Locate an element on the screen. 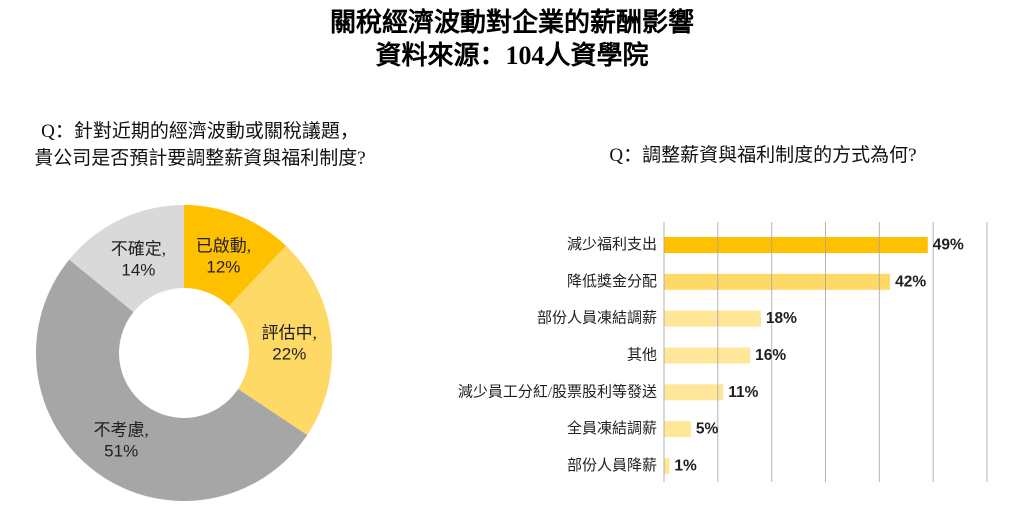 Image resolution: width=1024 pixels, height=520 pixels. bar-value-label: 11% is located at coordinates (743, 392).